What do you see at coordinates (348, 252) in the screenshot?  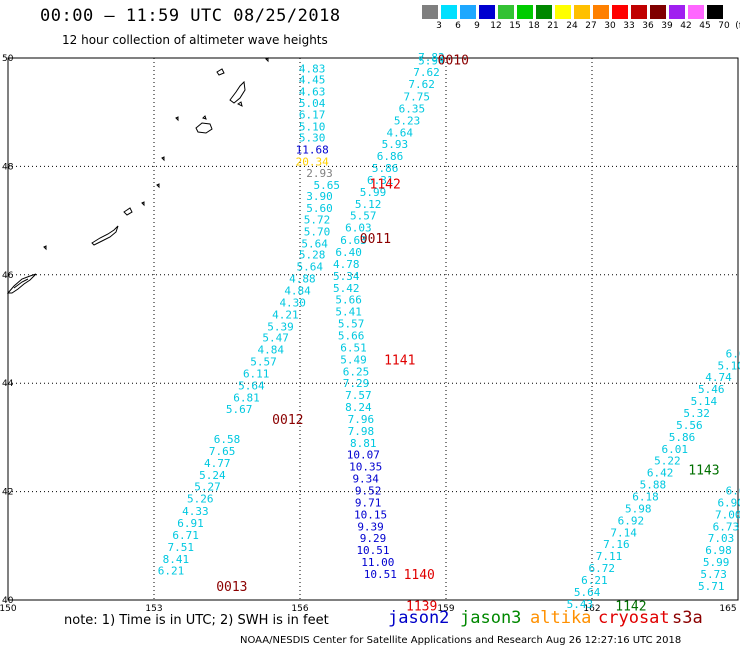 I see `wave-height-value: 6.40` at bounding box center [348, 252].